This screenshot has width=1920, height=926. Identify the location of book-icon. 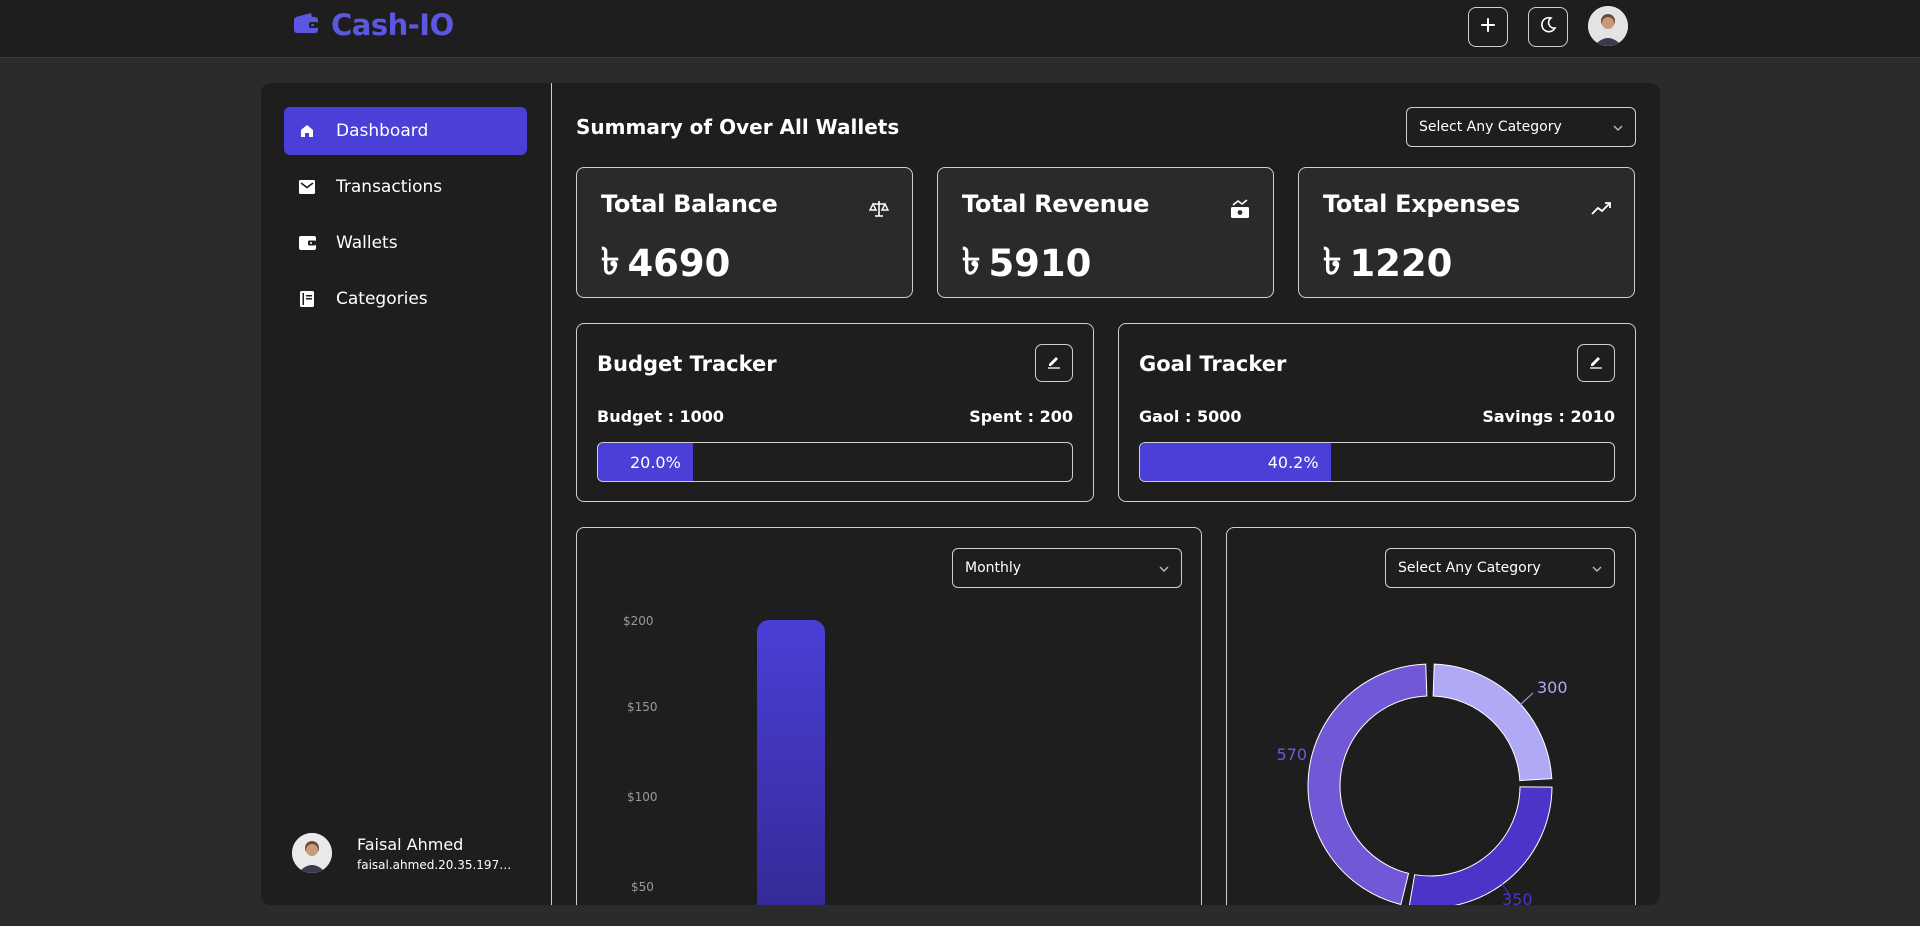
(307, 299).